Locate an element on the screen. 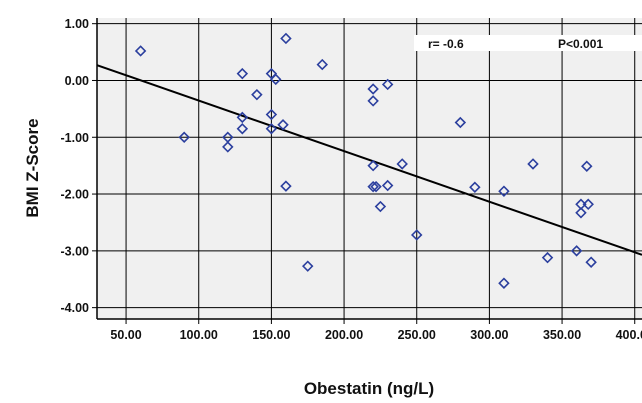 The image size is (642, 403). x-tick-label: 200.00 is located at coordinates (344, 335).